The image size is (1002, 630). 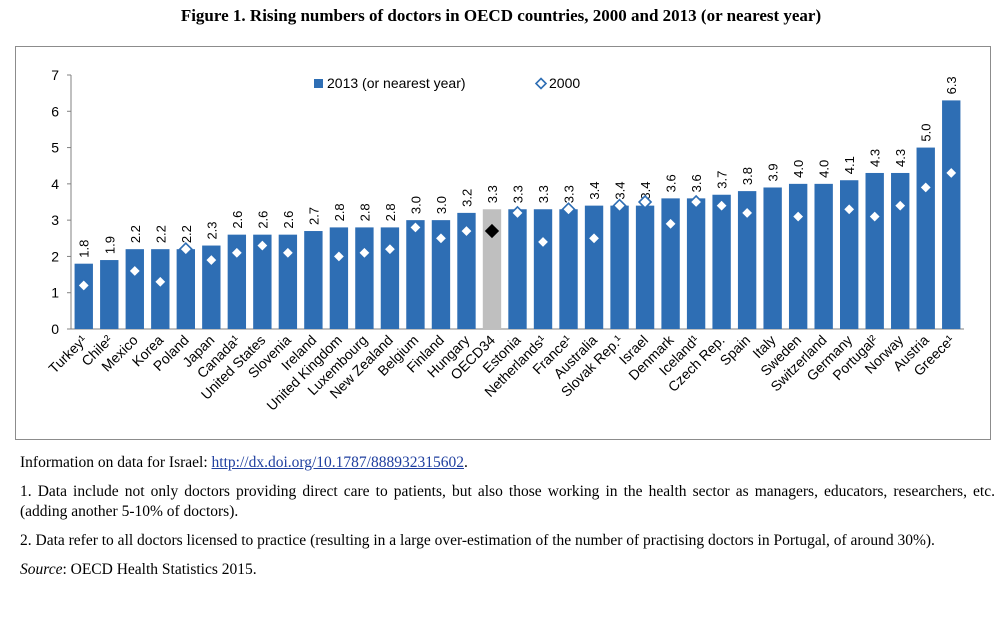 I want to click on legend-marker-swatch, so click(x=541, y=83).